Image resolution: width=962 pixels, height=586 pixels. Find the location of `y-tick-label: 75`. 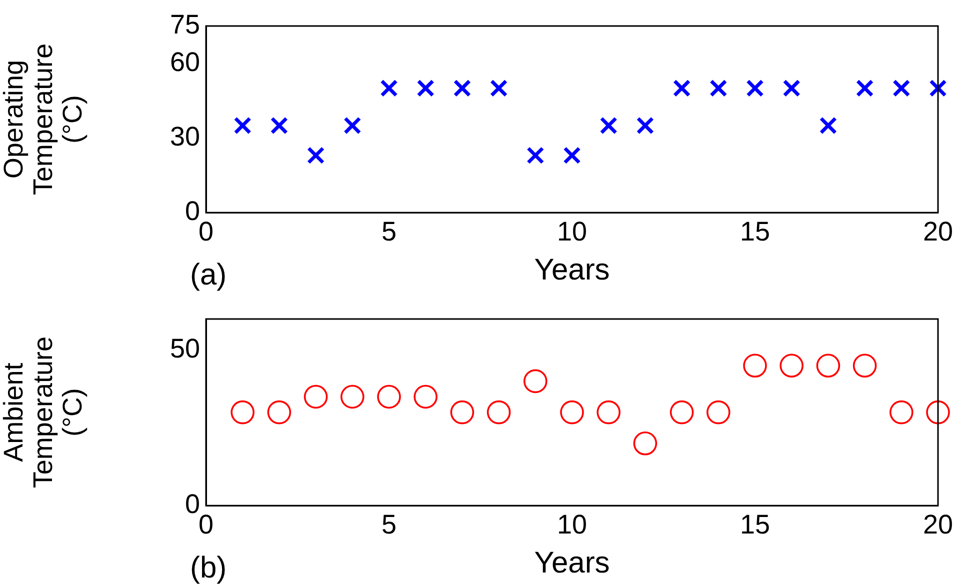

y-tick-label: 75 is located at coordinates (185, 24).